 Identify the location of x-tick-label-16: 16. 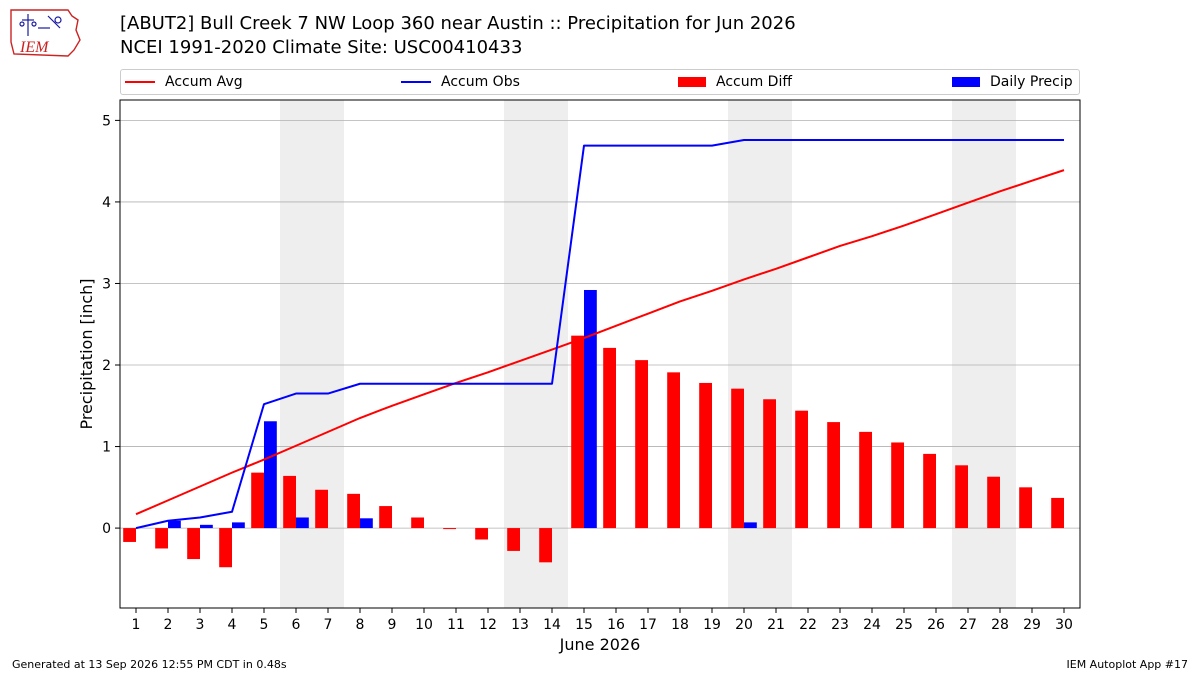
(616, 625).